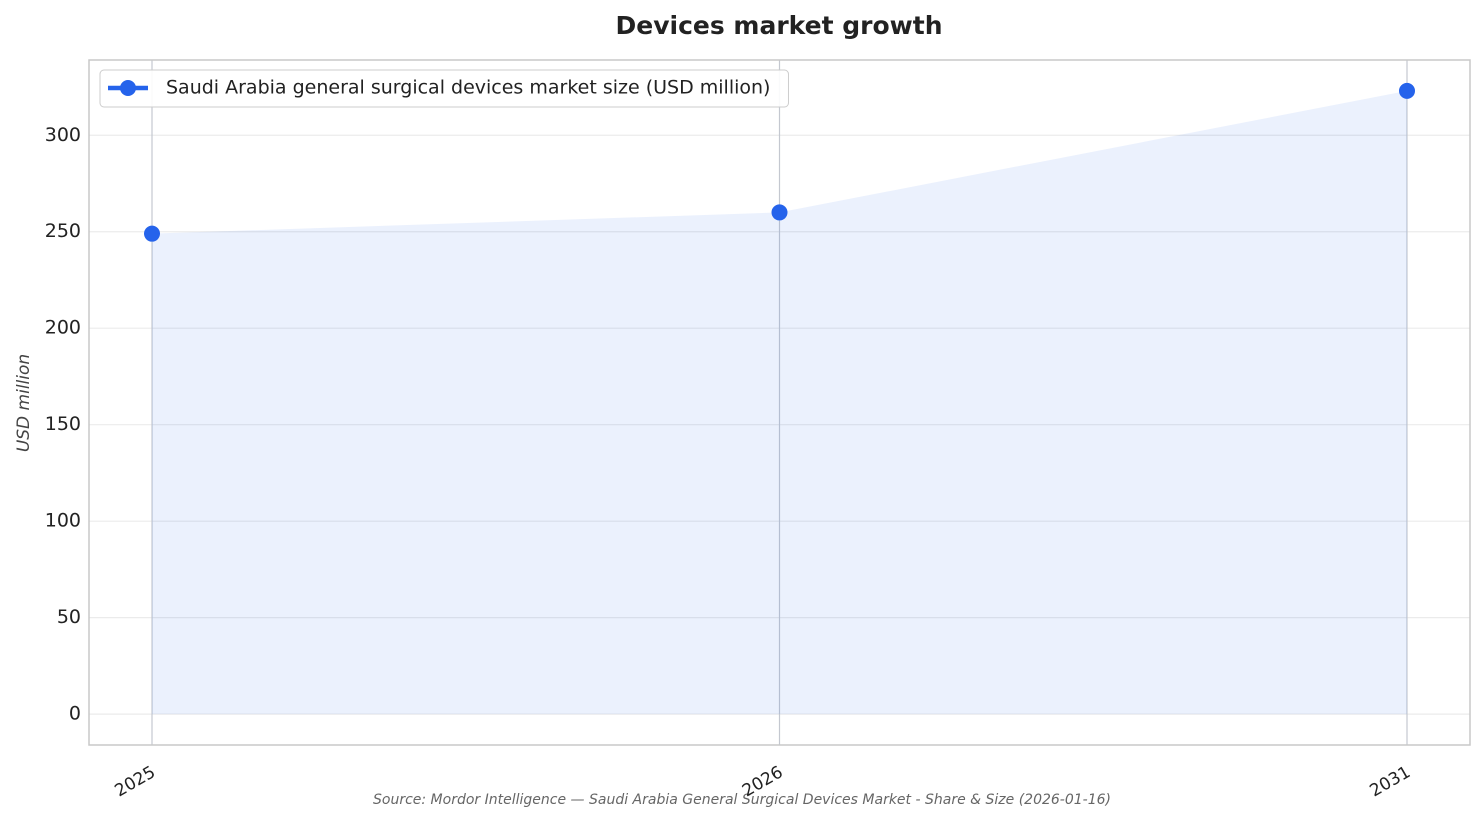 This screenshot has width=1484, height=823. I want to click on y-tick-label: 0, so click(75, 714).